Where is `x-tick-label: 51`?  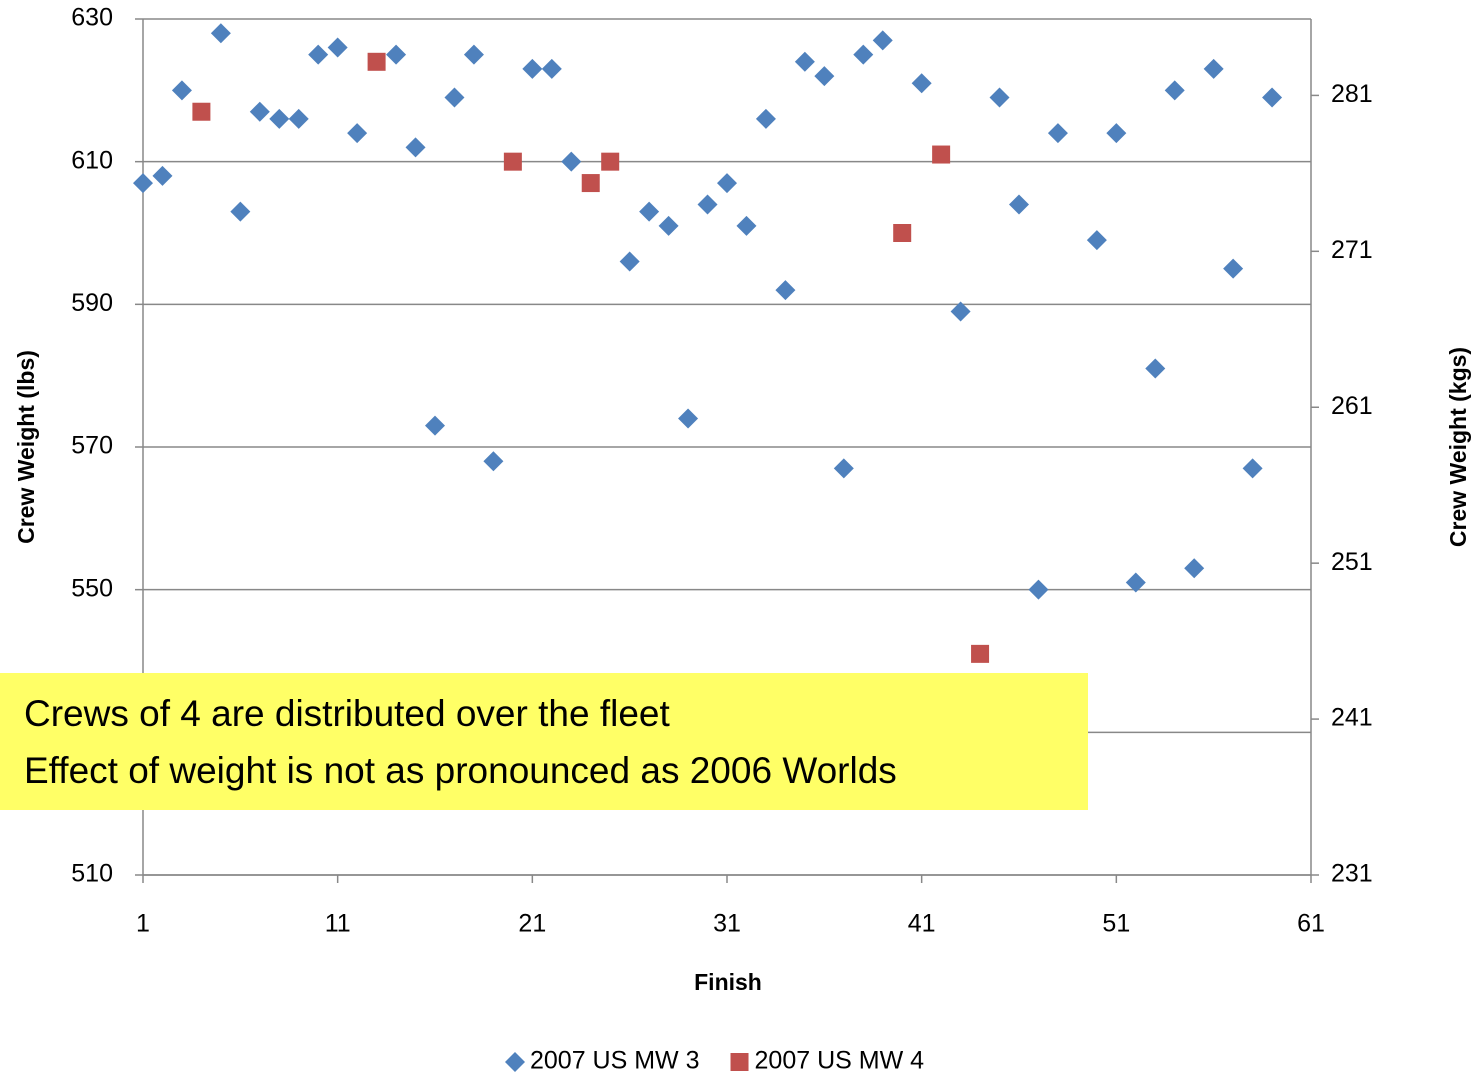
x-tick-label: 51 is located at coordinates (1116, 924).